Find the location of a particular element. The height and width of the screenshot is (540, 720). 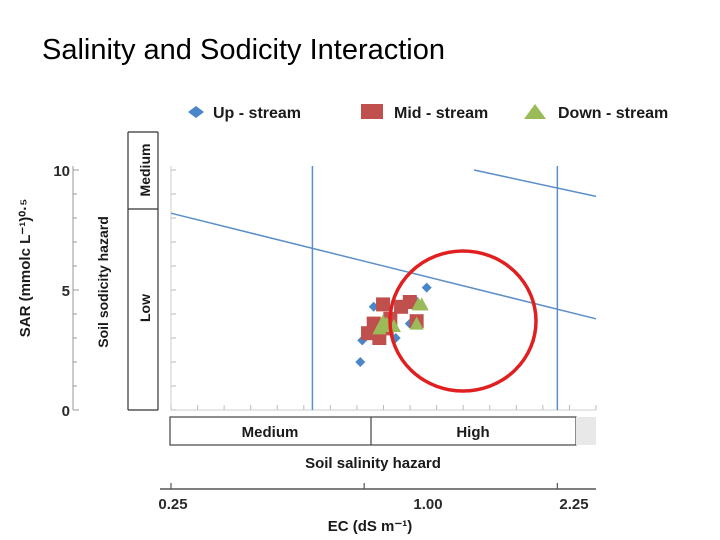

legend-label-midstream: Mid - stream is located at coordinates (441, 113).